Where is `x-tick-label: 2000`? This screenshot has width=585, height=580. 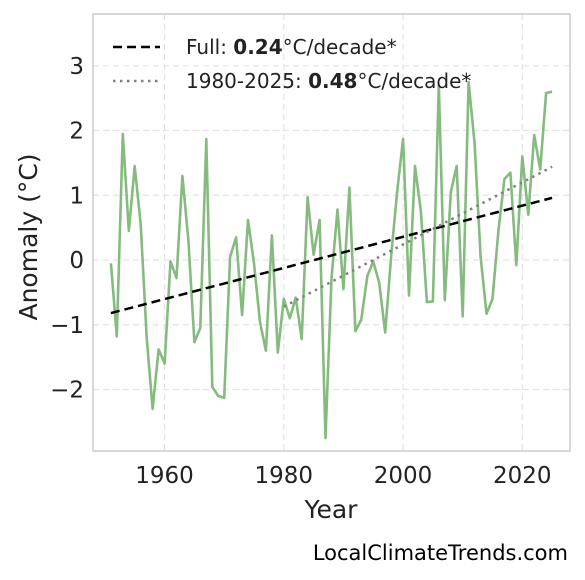 x-tick-label: 2000 is located at coordinates (403, 476).